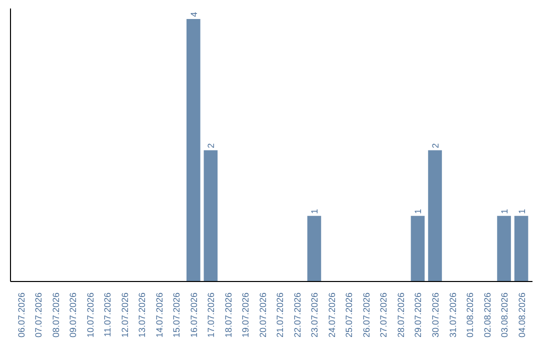 The width and height of the screenshot is (540, 340). I want to click on x-tick-label: 26.07.2026, so click(366, 315).